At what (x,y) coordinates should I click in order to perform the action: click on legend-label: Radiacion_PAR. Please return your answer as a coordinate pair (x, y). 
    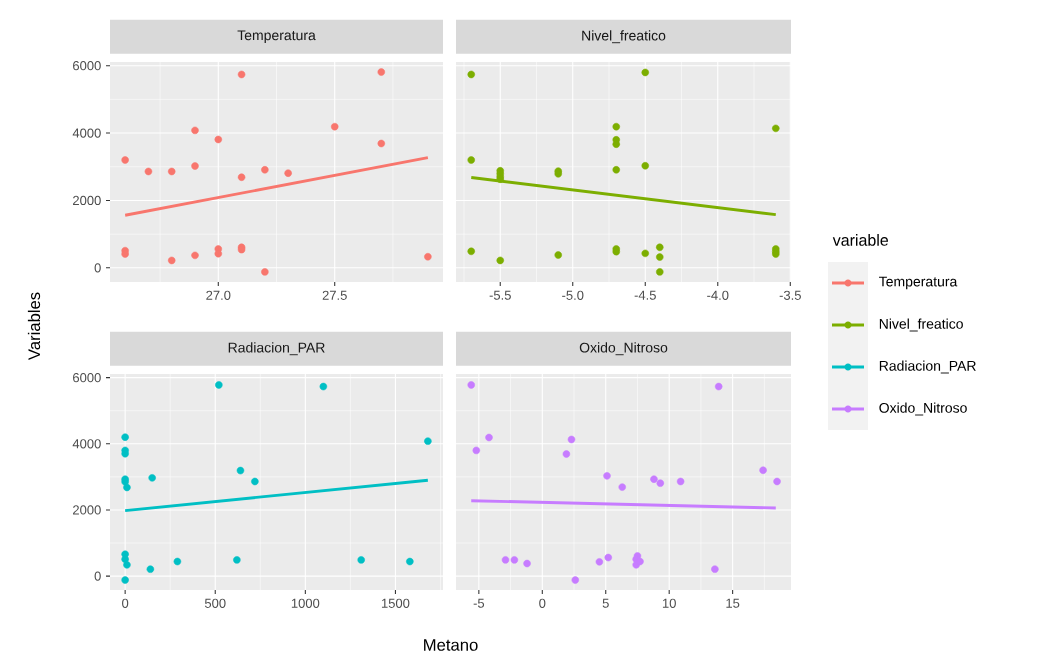
    Looking at the image, I should click on (927, 367).